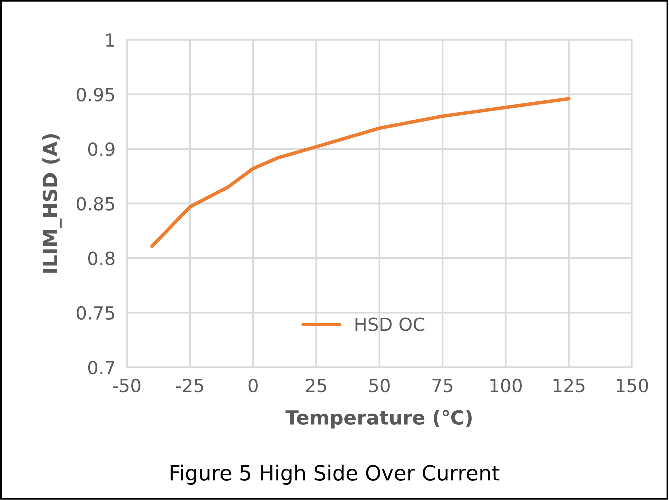  Describe the element at coordinates (95, 313) in the screenshot. I see `y-tick-label: 0.75` at that location.